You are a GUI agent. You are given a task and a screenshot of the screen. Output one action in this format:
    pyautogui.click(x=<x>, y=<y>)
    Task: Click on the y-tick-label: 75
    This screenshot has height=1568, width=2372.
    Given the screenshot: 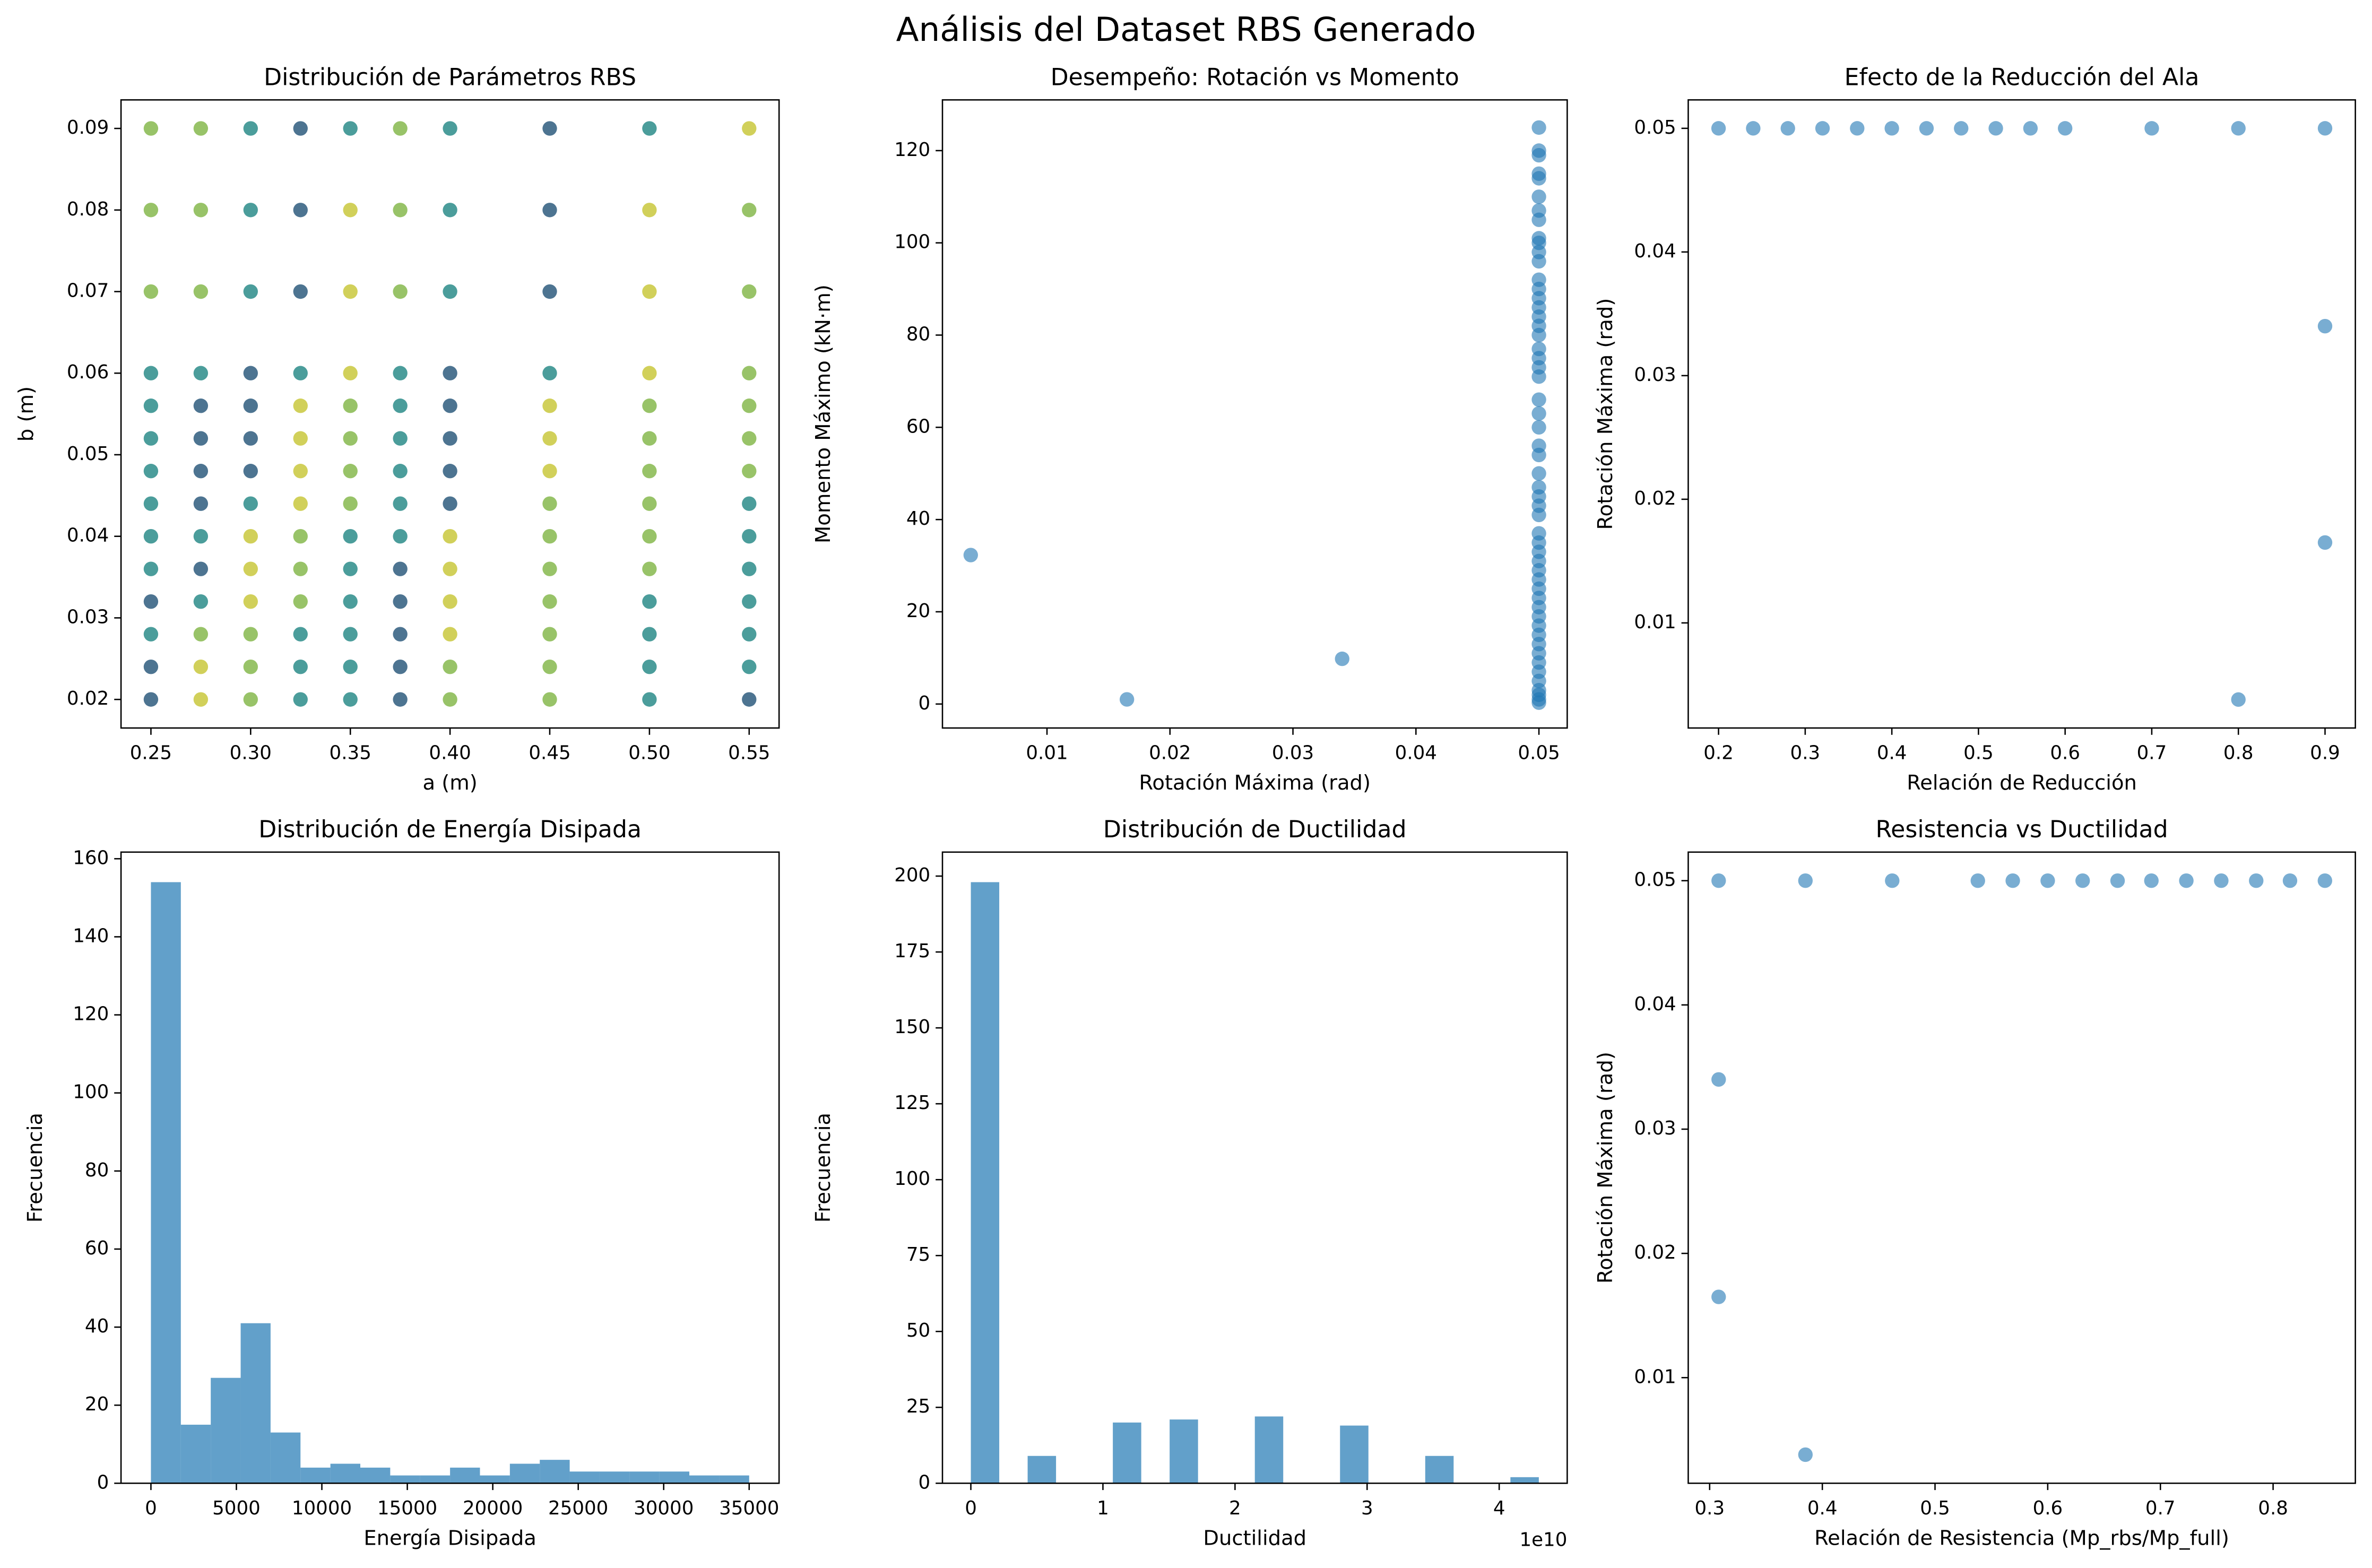 What is the action you would take?
    pyautogui.click(x=918, y=1255)
    